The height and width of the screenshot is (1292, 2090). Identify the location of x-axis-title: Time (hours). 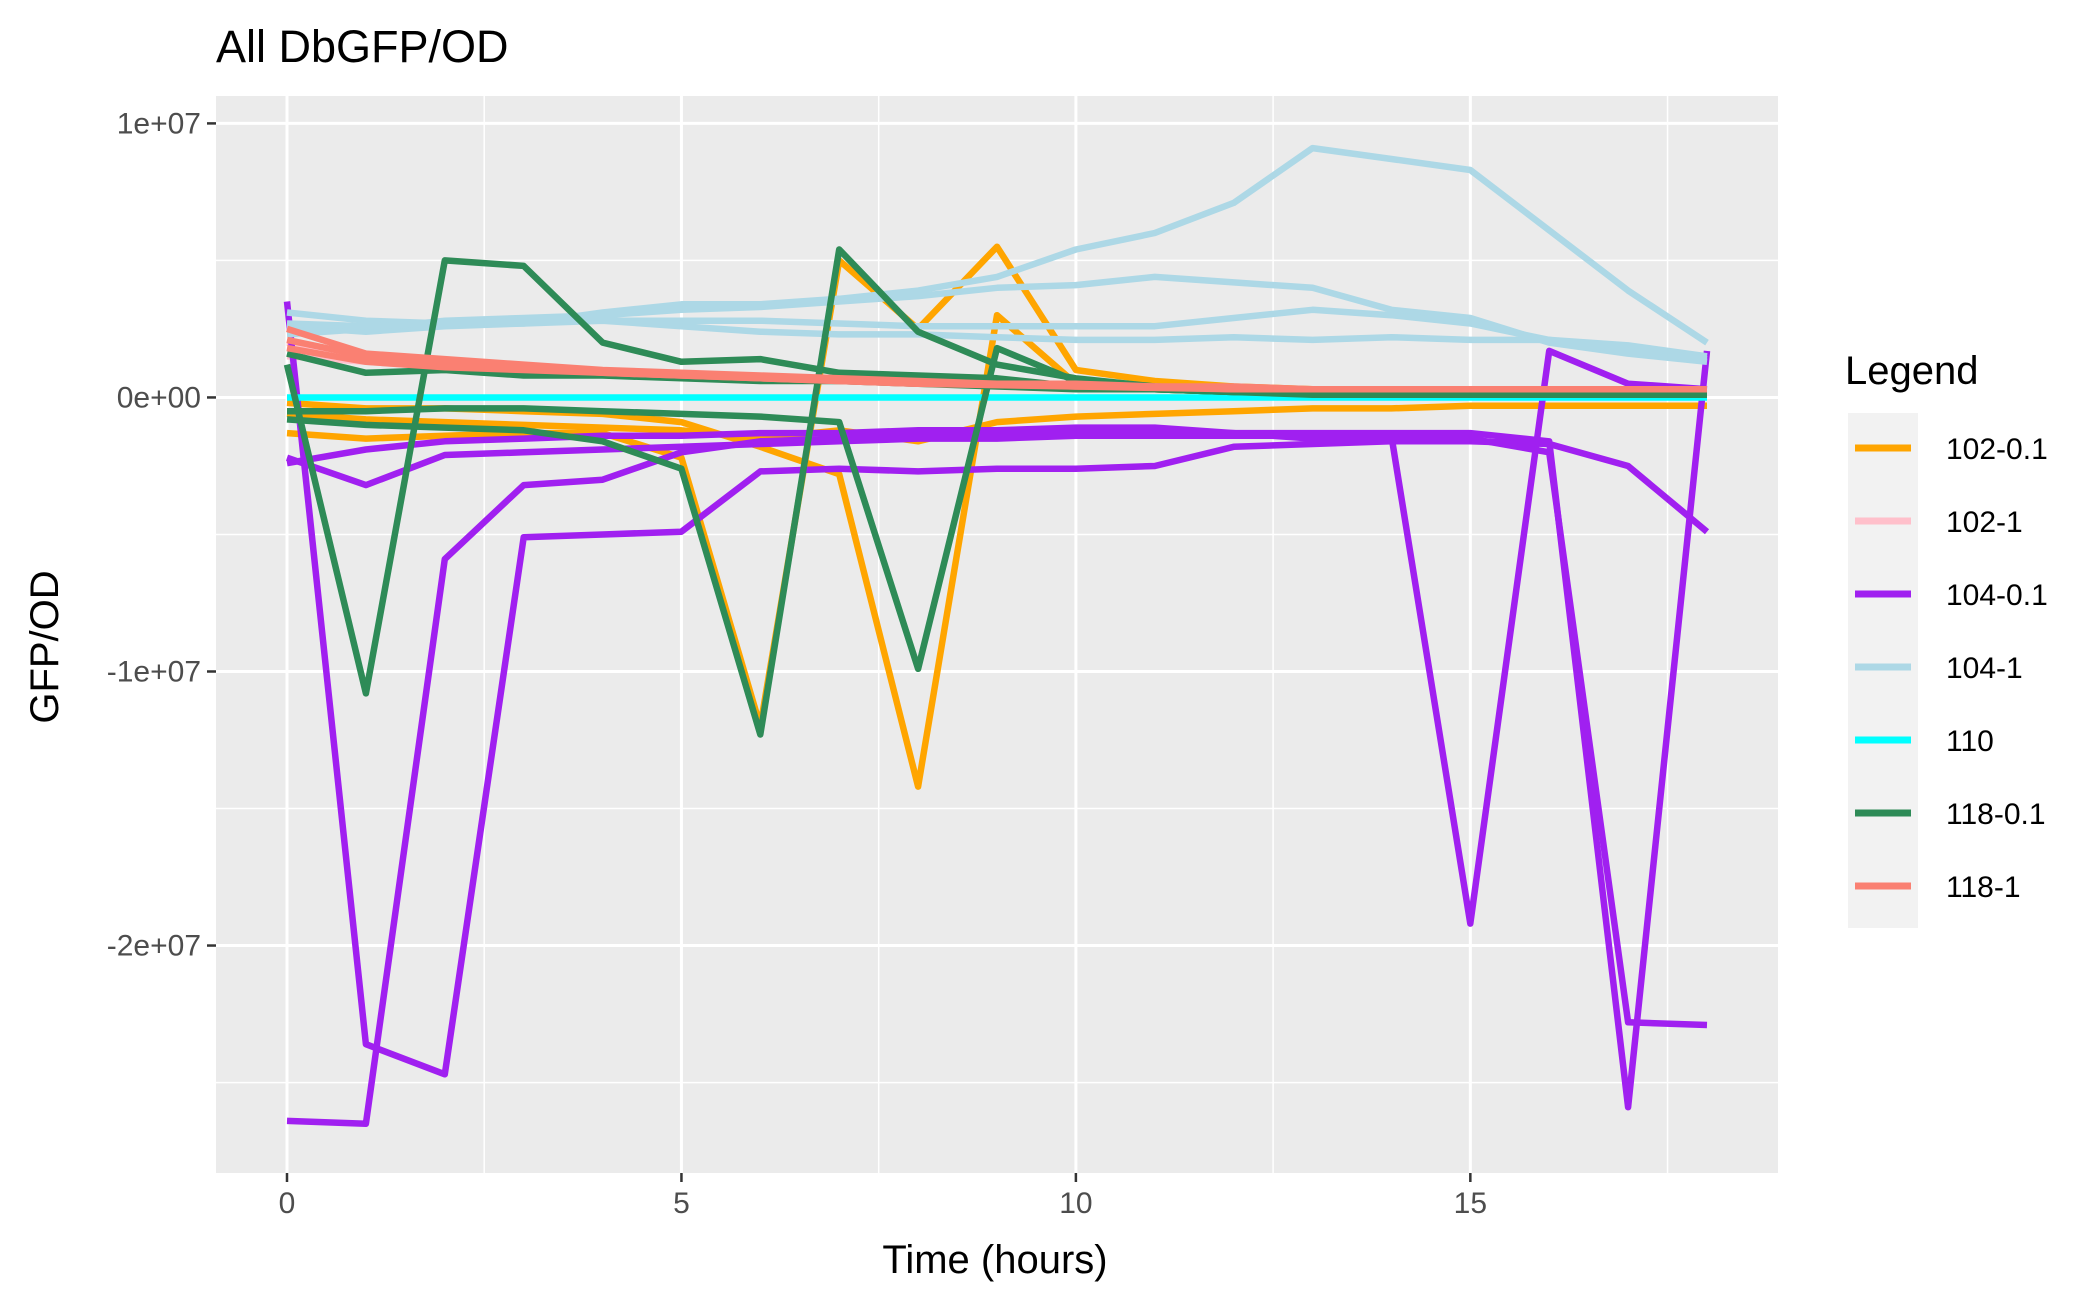
(994, 1260).